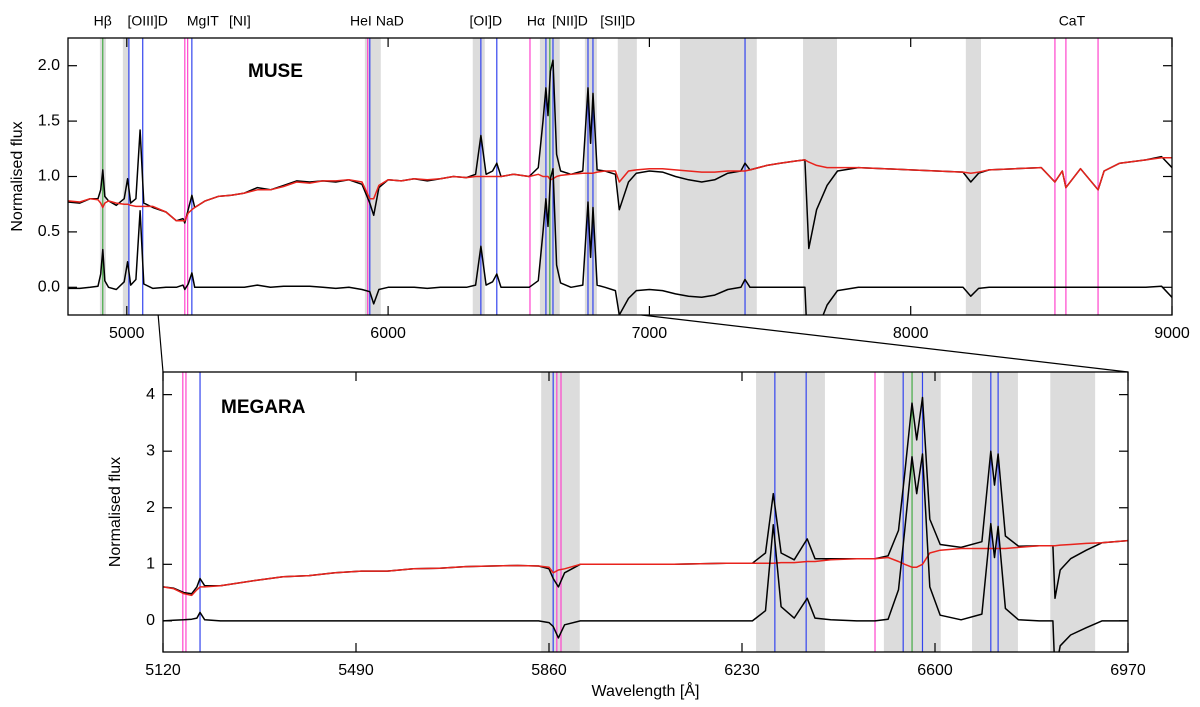 Image resolution: width=1200 pixels, height=707 pixels. I want to click on line-label: MgIT, so click(203, 21).